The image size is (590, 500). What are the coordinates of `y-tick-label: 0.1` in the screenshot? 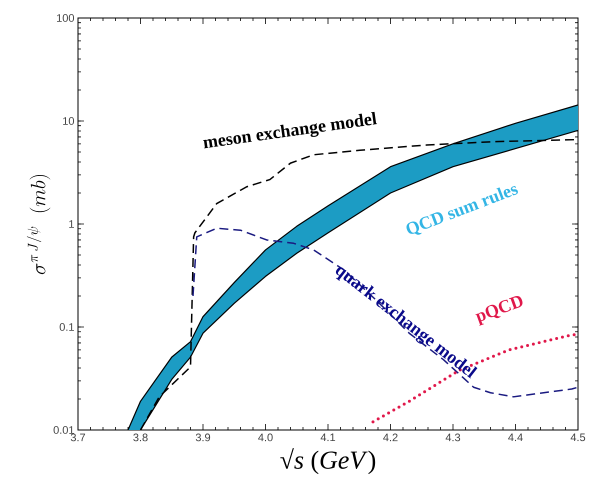 It's located at (67, 327).